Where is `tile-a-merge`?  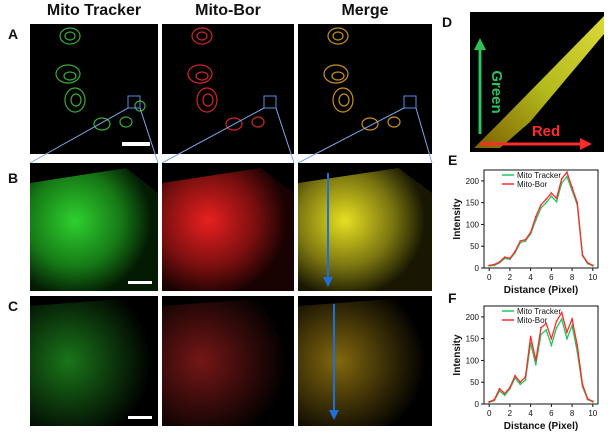 tile-a-merge is located at coordinates (365, 89).